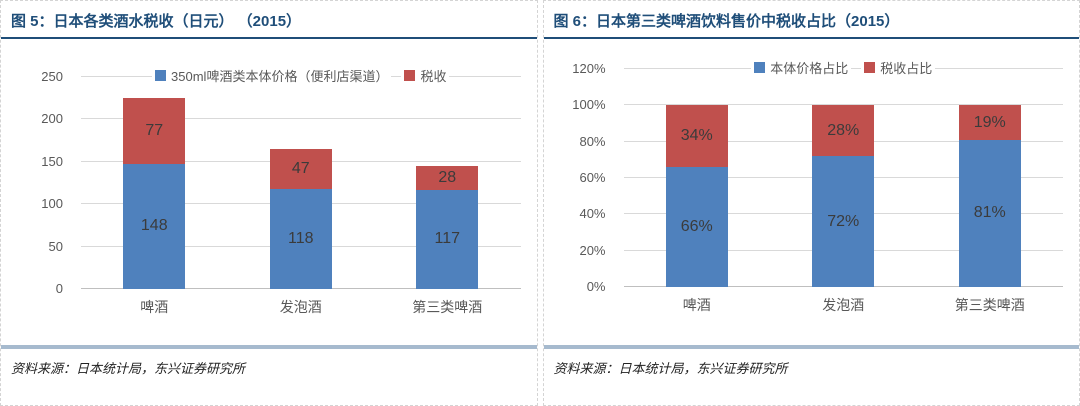  I want to click on stacked-bar: 148 77, so click(154, 183).